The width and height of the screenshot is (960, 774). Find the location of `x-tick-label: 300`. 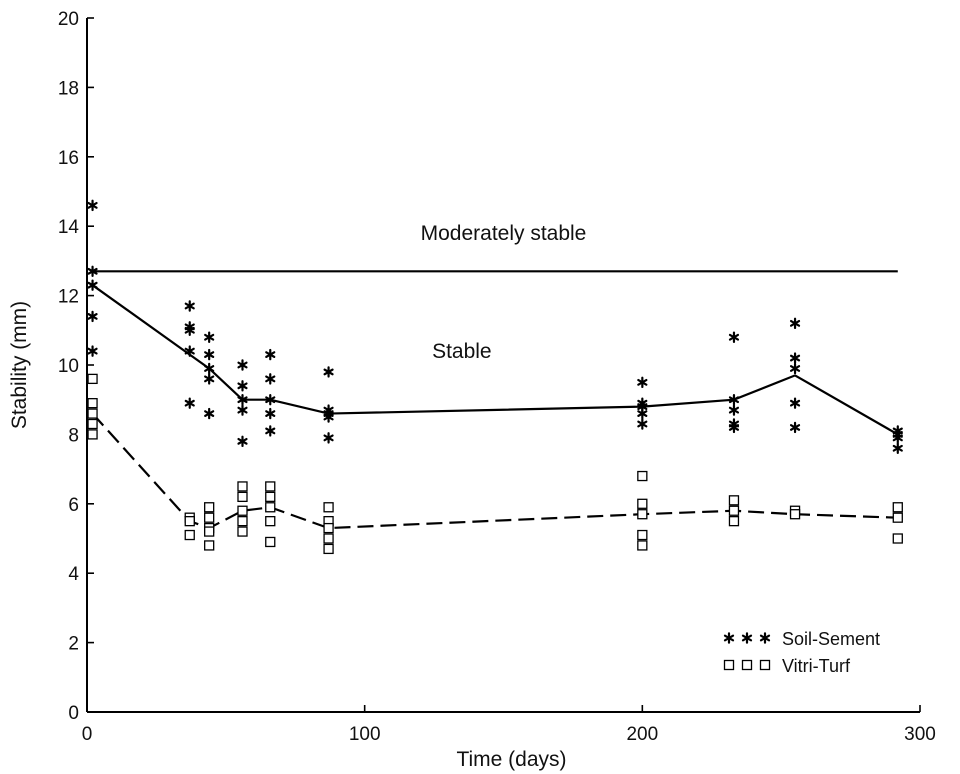

x-tick-label: 300 is located at coordinates (920, 734).